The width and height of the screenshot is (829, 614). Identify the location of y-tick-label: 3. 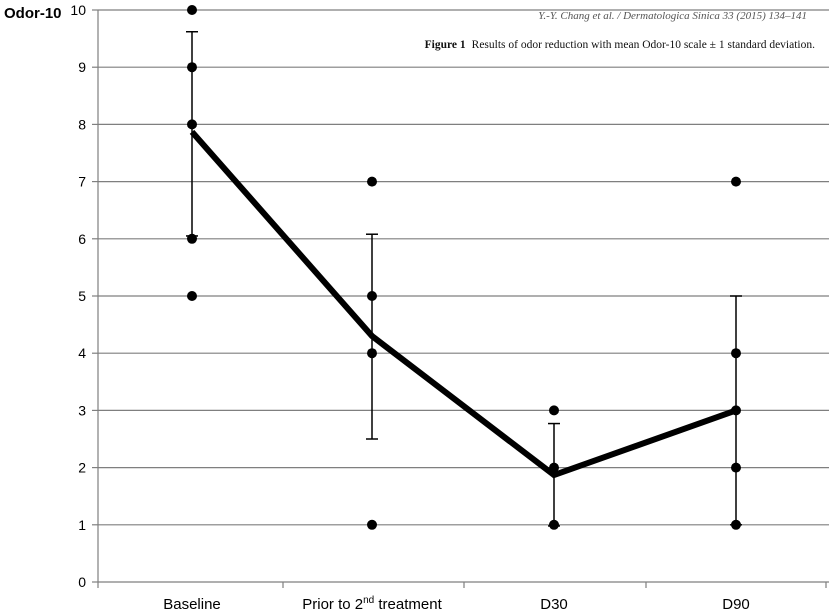
(82, 410).